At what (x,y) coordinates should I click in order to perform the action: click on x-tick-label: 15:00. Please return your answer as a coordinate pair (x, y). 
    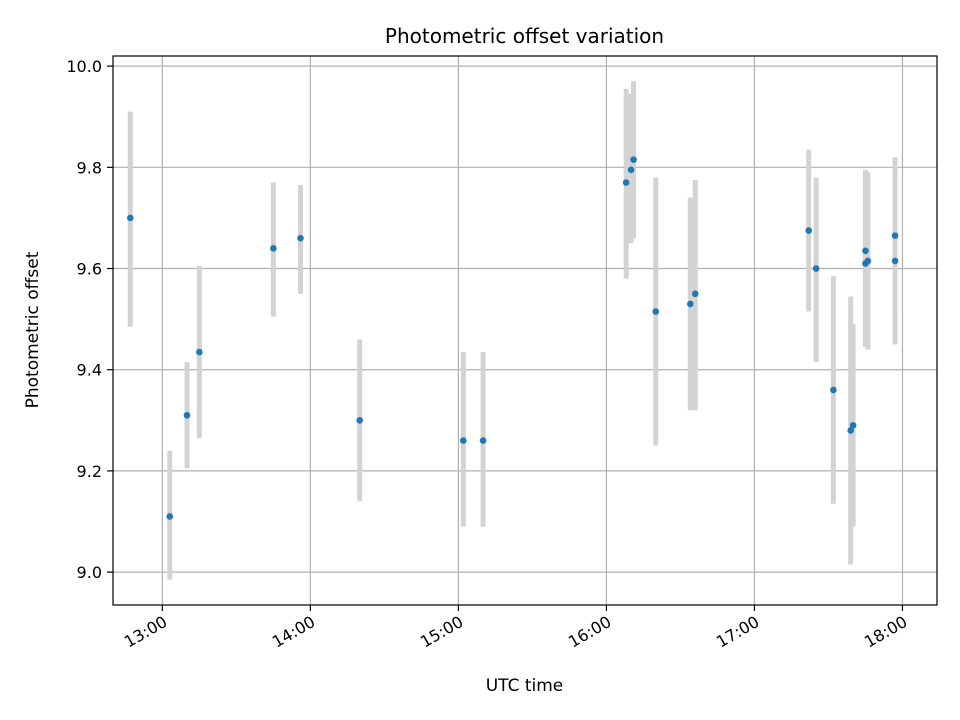
    Looking at the image, I should click on (441, 632).